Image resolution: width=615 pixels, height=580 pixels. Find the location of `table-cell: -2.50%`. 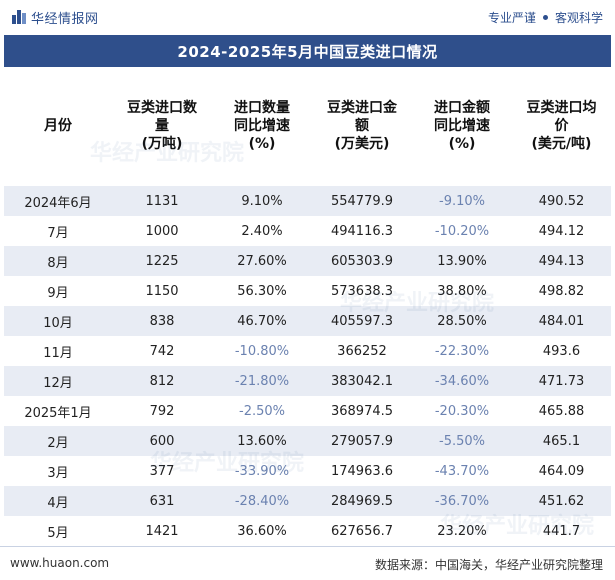

table-cell: -2.50% is located at coordinates (262, 411).